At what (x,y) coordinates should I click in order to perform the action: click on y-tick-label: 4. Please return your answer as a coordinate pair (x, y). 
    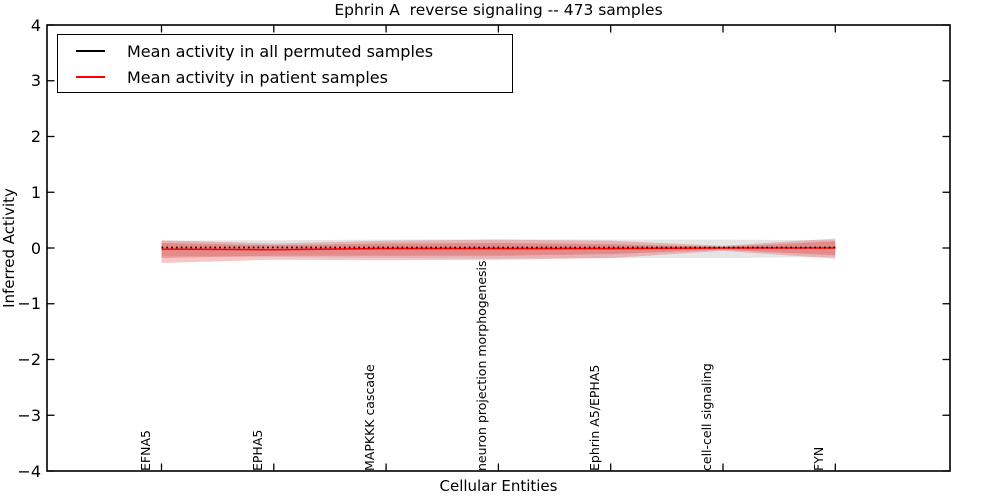
    Looking at the image, I should click on (35, 25).